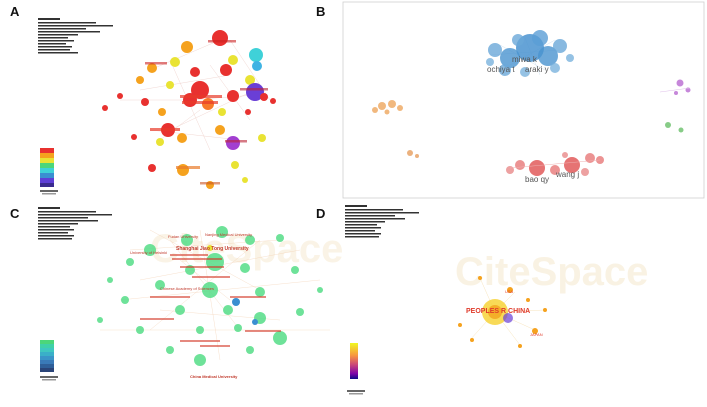  I want to click on panel-b-label-bao: bao qy, so click(537, 179).